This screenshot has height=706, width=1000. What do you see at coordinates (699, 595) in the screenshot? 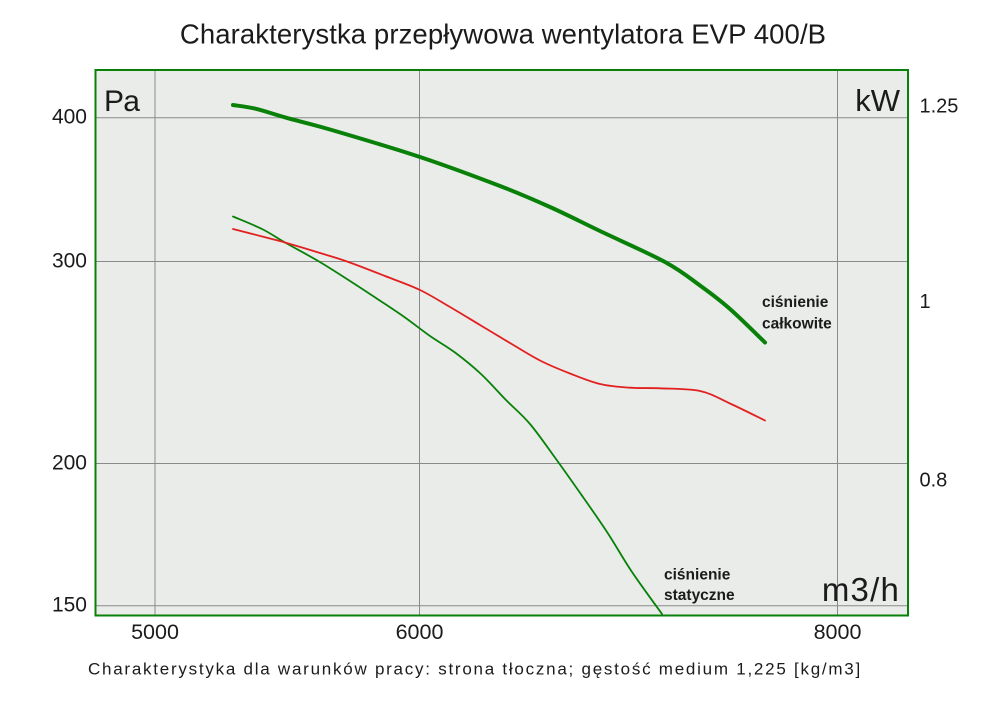
I see `svg-text: statyczne` at bounding box center [699, 595].